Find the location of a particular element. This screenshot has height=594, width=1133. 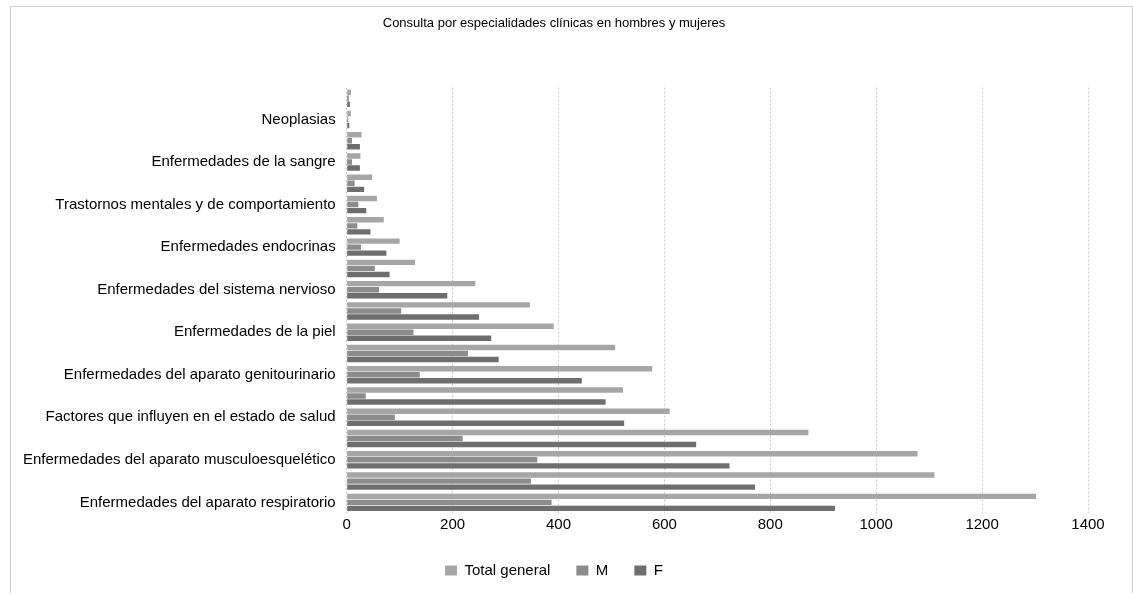

y-tick-label: Trastornos mentales y de comportamiento is located at coordinates (195, 203).